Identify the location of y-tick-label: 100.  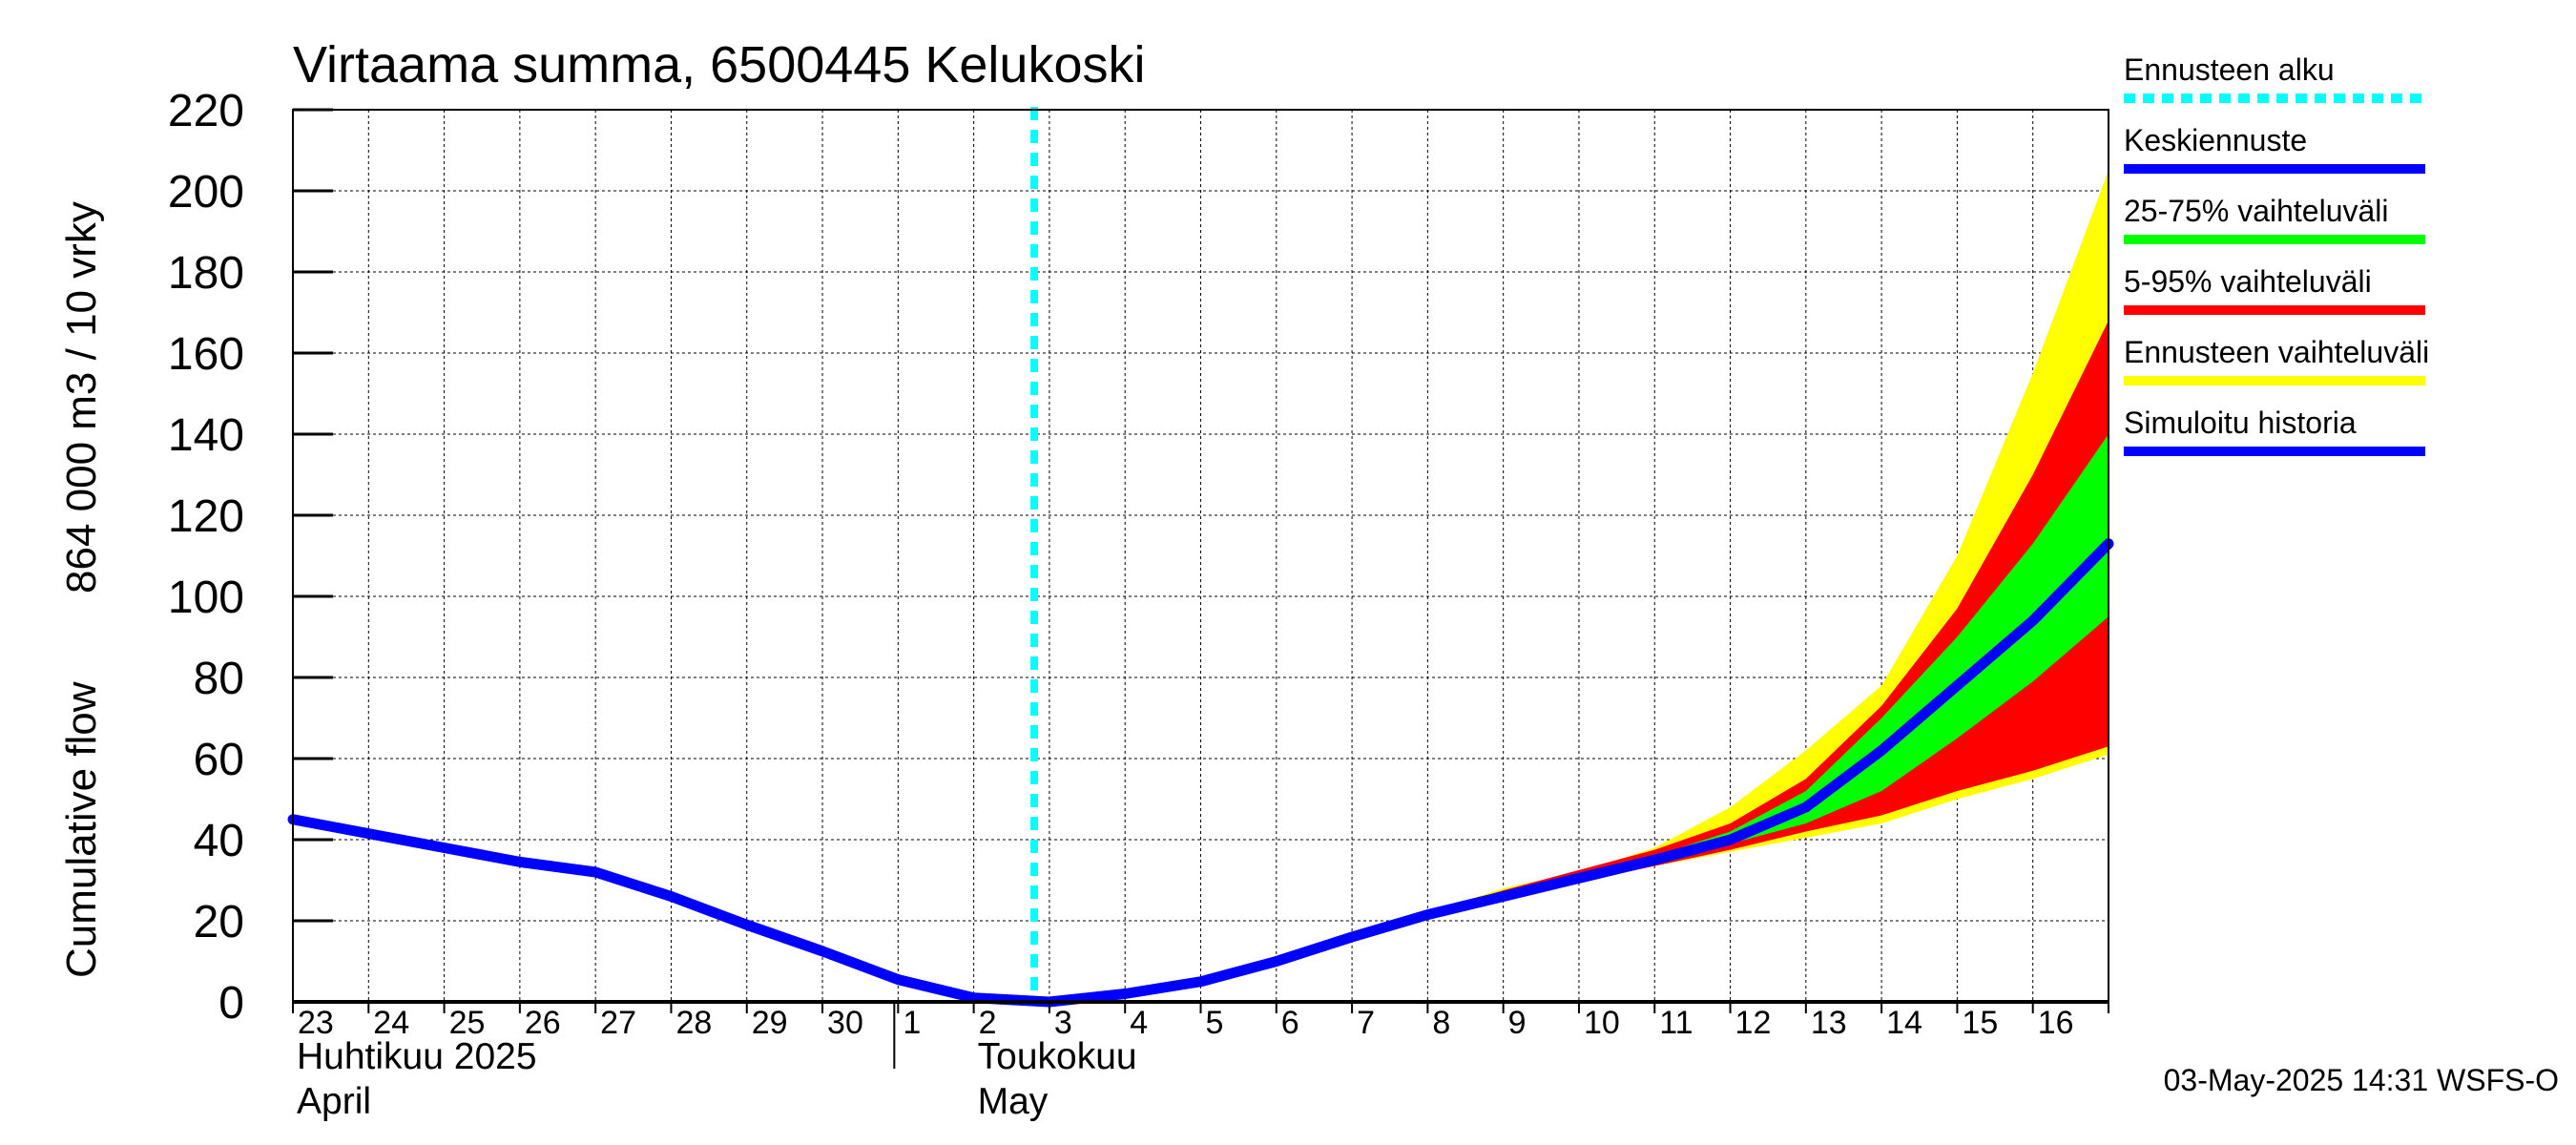
(206, 598).